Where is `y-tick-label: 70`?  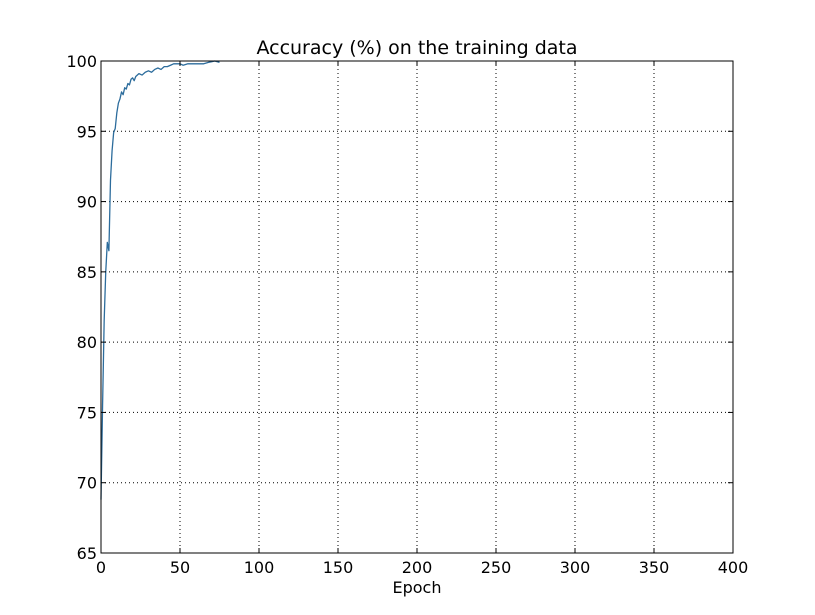
y-tick-label: 70 is located at coordinates (87, 483).